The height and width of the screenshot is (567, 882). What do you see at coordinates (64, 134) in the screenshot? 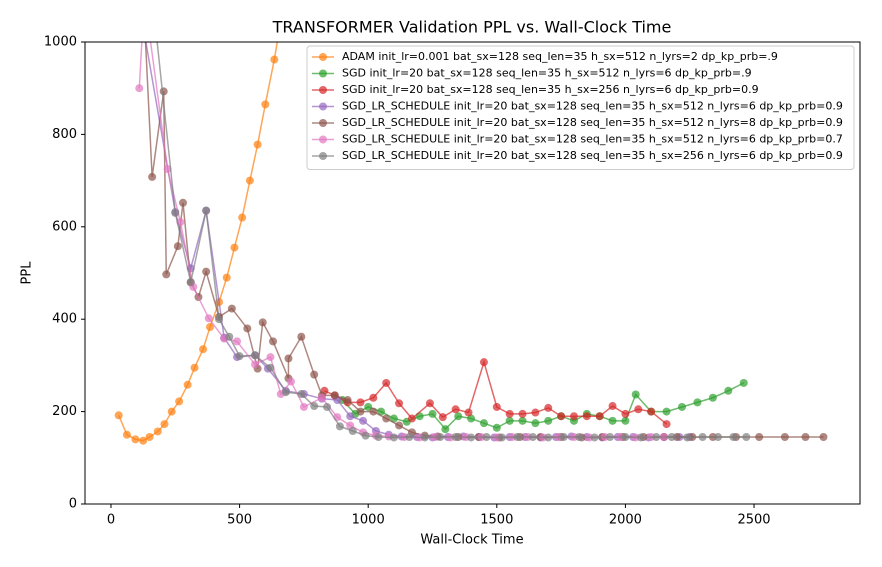
I see `y-tick-label: 800` at bounding box center [64, 134].